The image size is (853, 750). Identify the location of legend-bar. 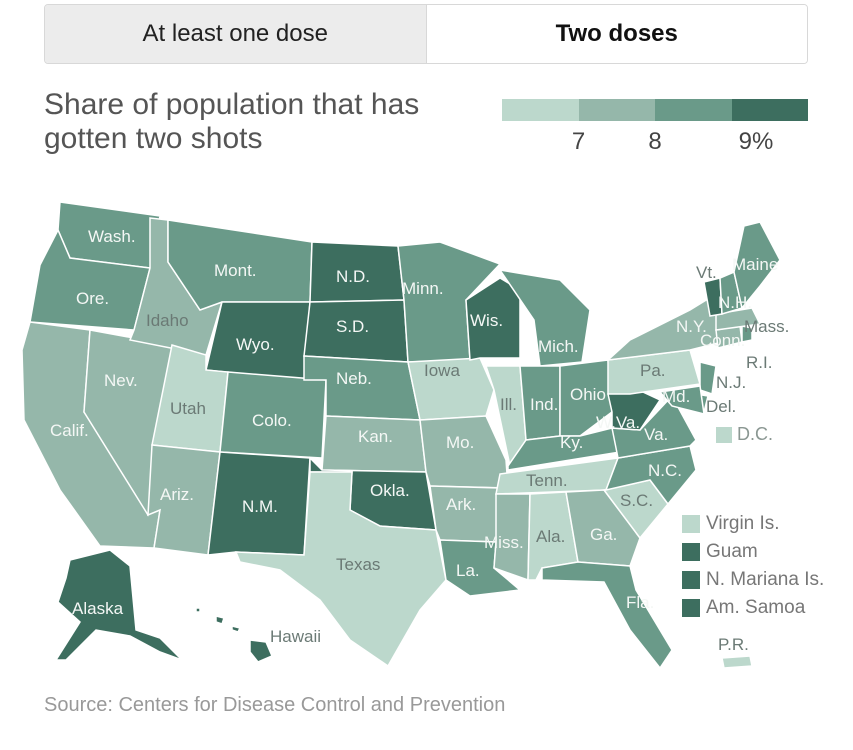
(655, 110).